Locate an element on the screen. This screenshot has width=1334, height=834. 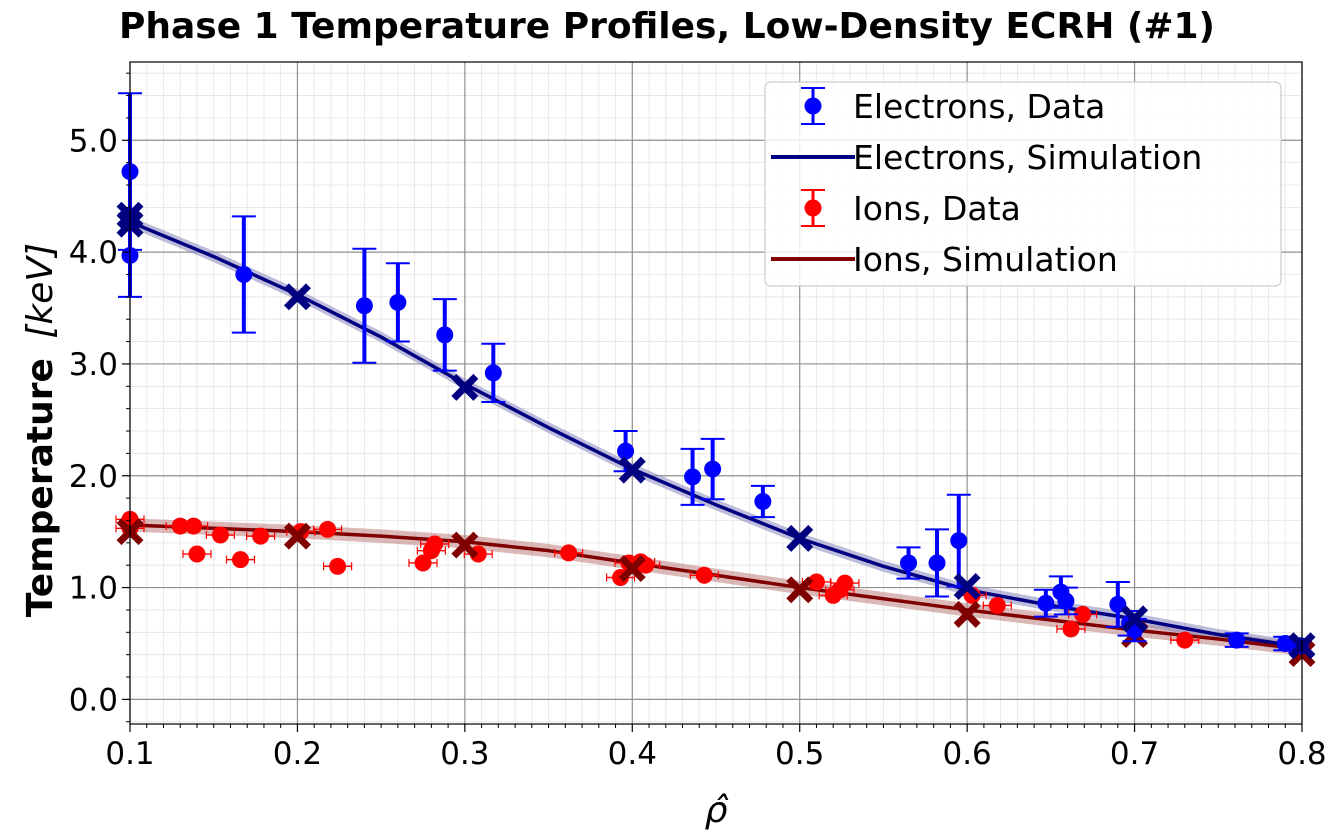
y-axis-label-main: Temperature is located at coordinates (40, 487).